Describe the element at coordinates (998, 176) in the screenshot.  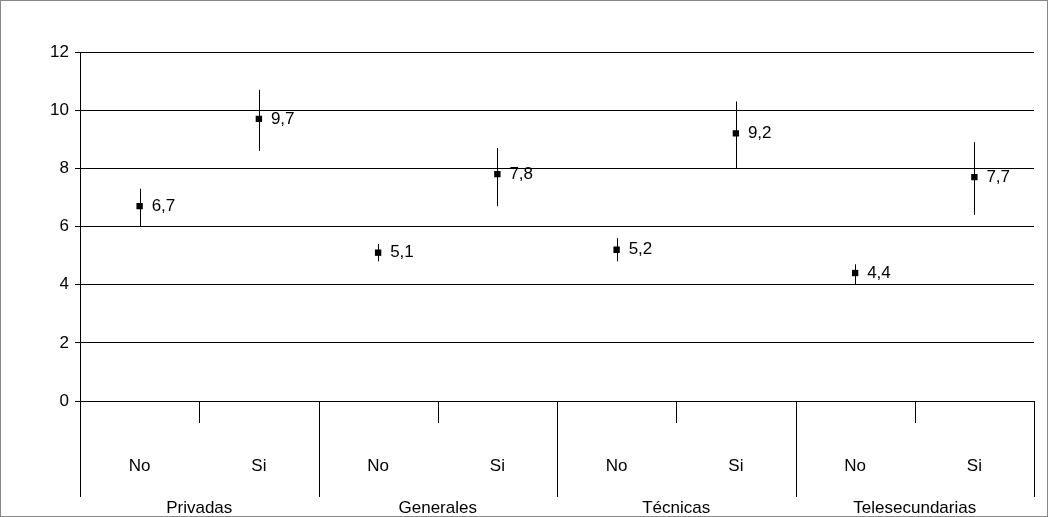
I see `data-label: 7,7` at that location.